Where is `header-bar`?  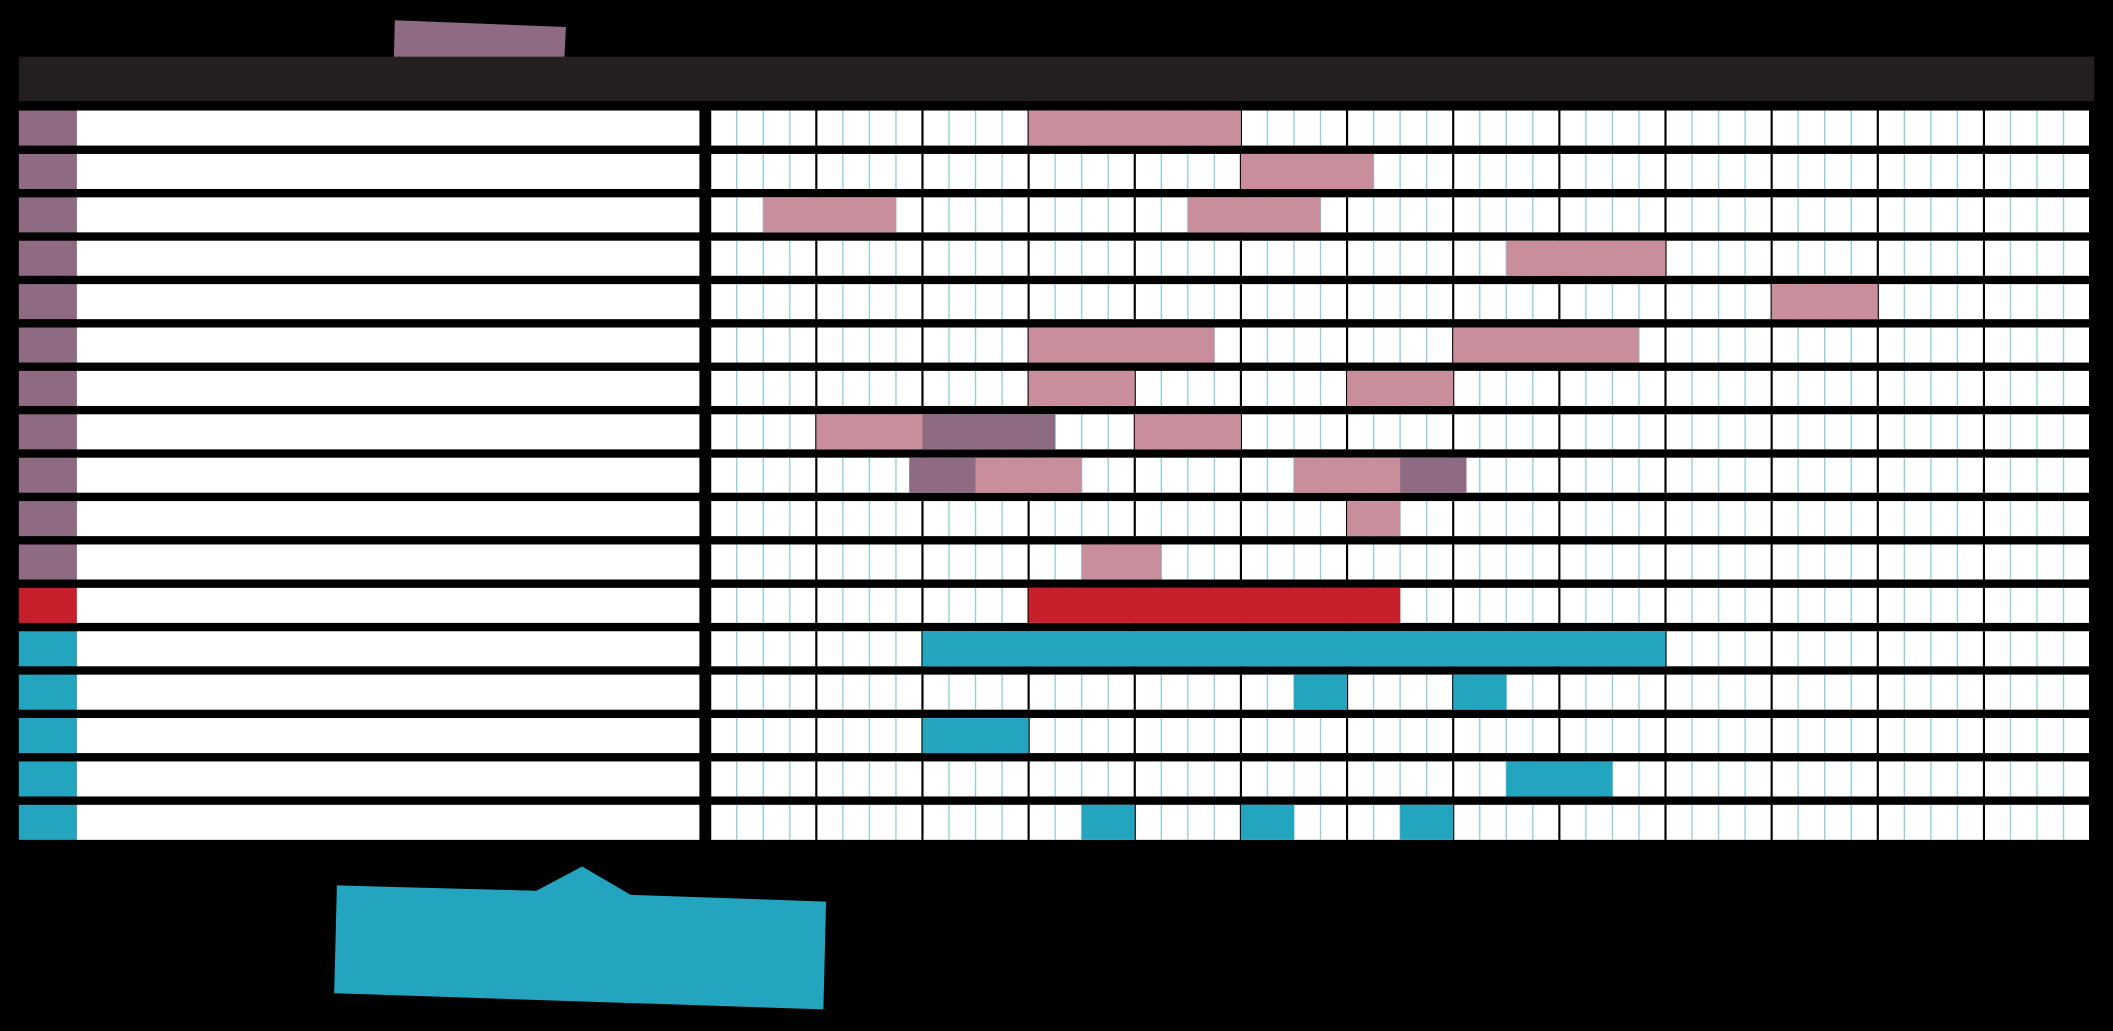
header-bar is located at coordinates (1056, 79).